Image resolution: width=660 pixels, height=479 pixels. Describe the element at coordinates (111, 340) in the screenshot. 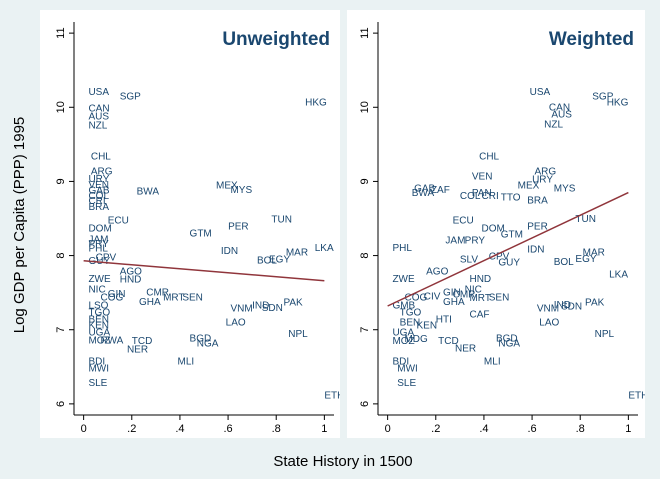

I see `point-label: RWA` at that location.